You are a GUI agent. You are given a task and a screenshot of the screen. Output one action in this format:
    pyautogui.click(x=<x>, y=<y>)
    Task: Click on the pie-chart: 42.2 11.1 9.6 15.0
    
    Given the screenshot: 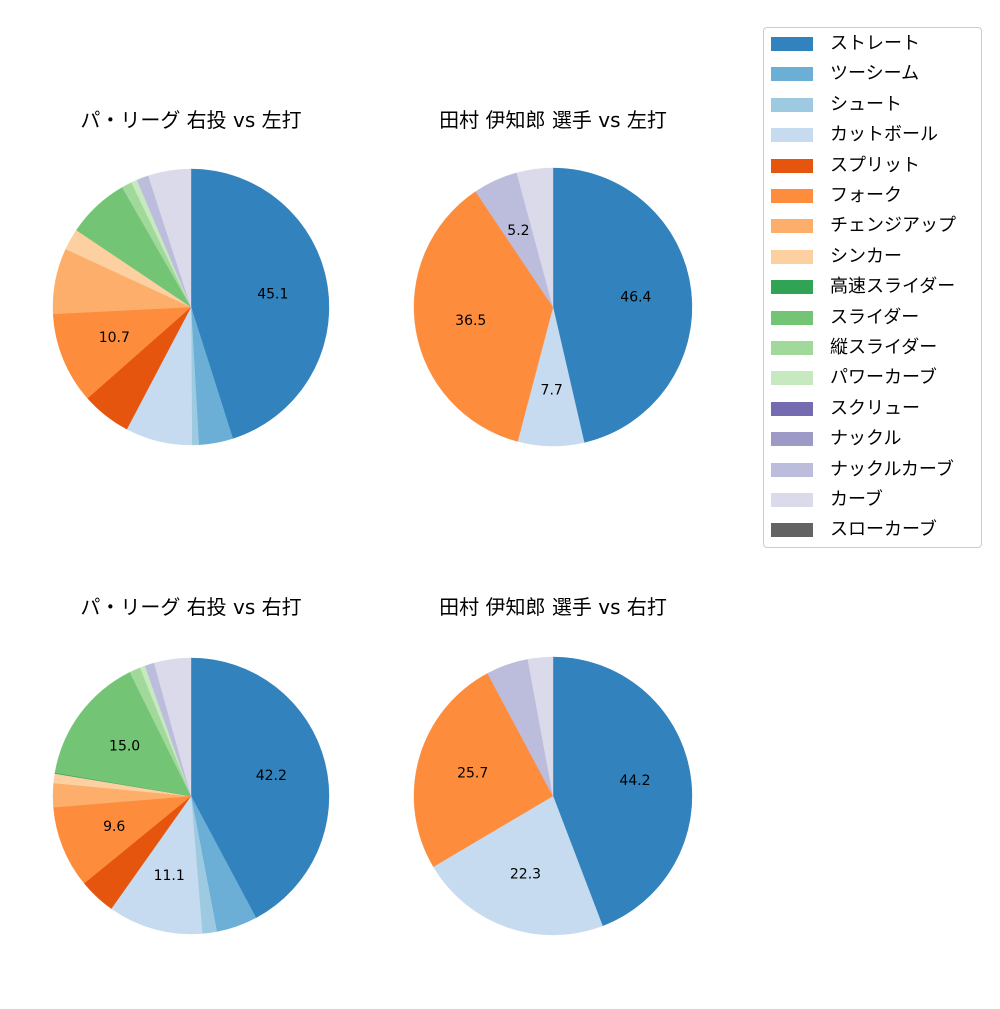 What is the action you would take?
    pyautogui.click(x=191, y=796)
    